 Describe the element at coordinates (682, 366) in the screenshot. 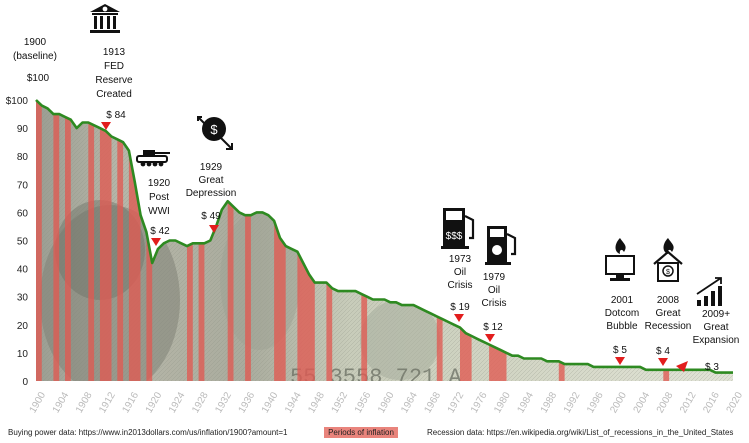

I see `diagonal-arrow-icon` at that location.